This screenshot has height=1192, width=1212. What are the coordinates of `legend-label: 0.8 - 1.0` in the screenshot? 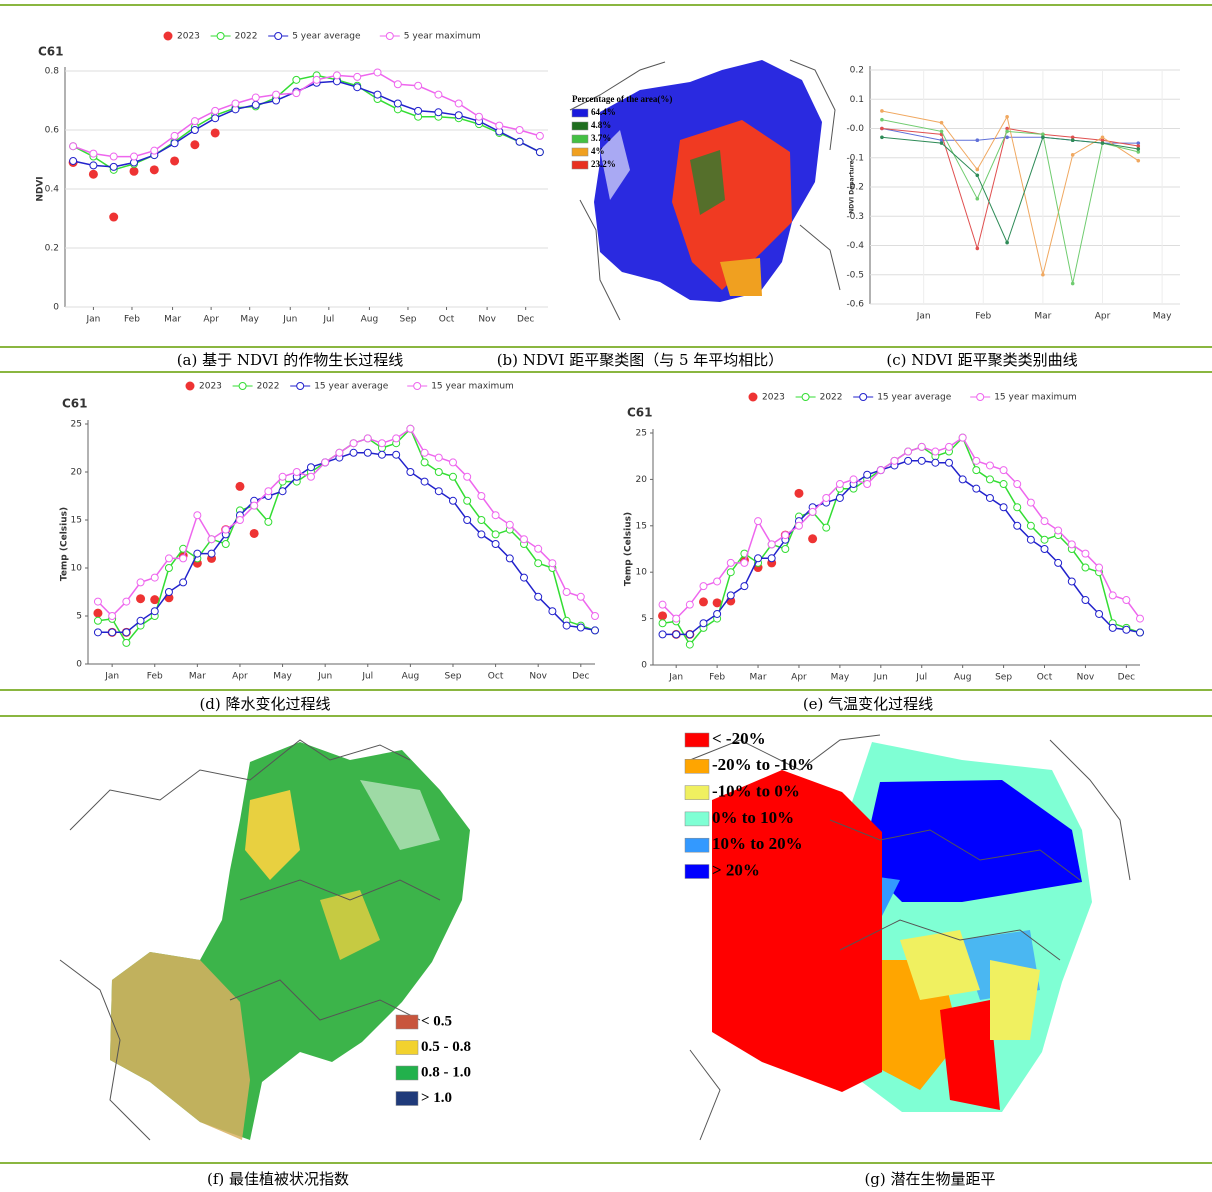 It's located at (446, 1072).